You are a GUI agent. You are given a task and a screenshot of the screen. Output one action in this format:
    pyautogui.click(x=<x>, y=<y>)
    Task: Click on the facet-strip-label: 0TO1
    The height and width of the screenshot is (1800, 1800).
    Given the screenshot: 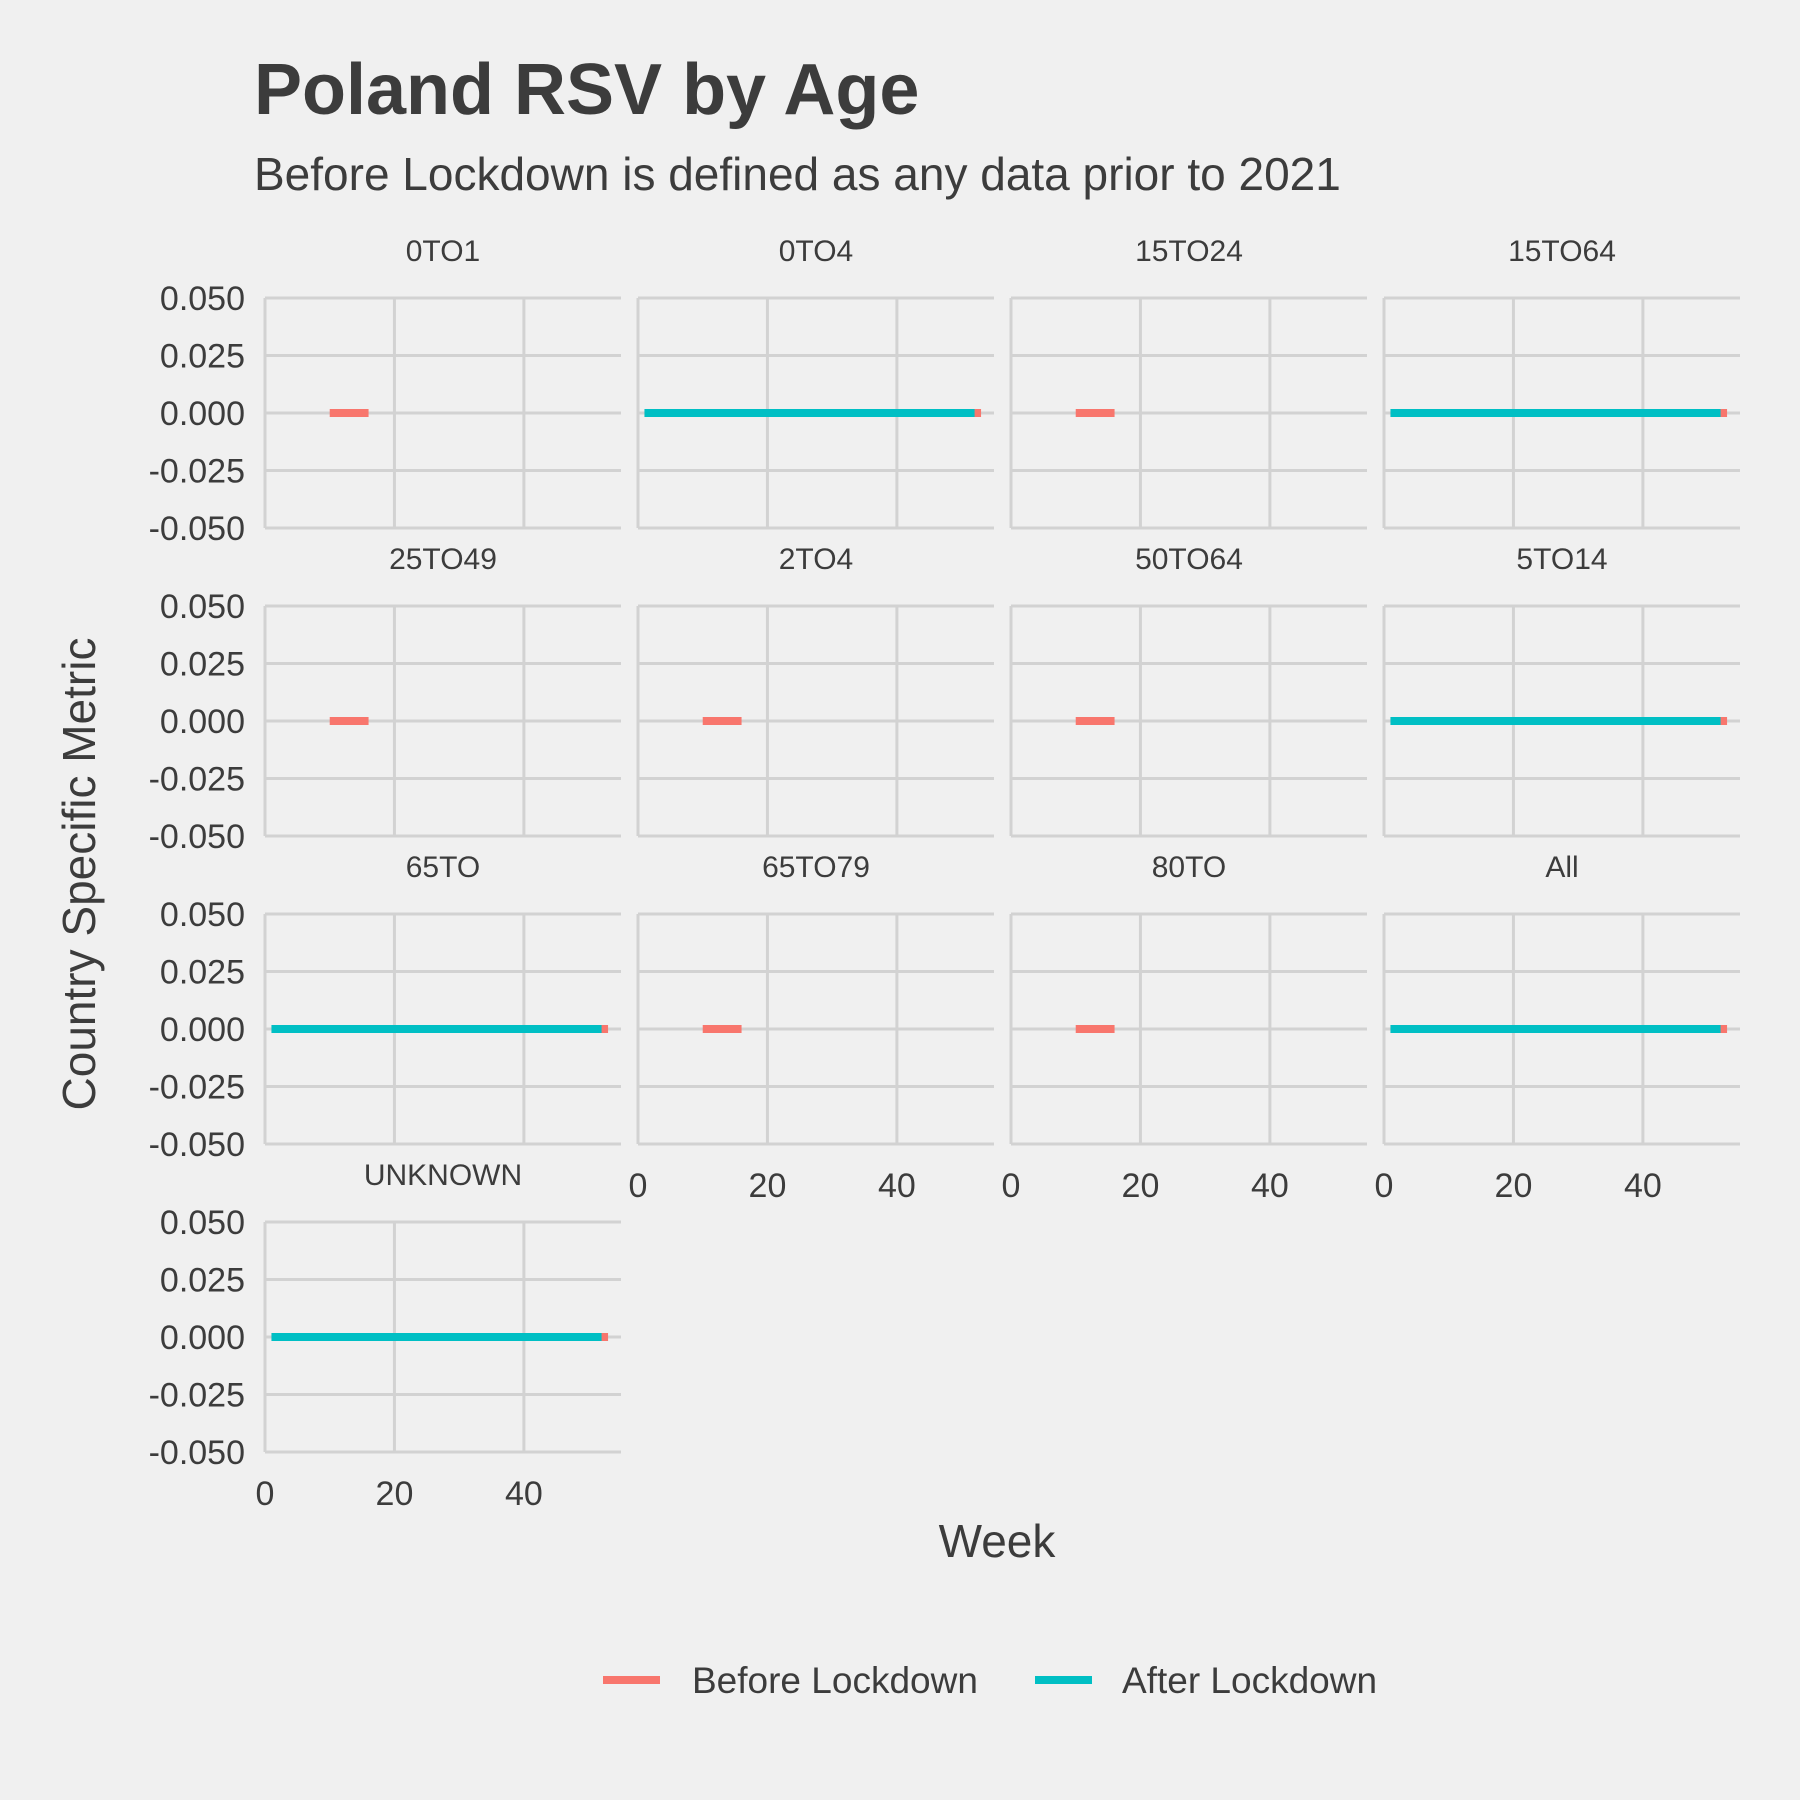 What is the action you would take?
    pyautogui.click(x=443, y=251)
    